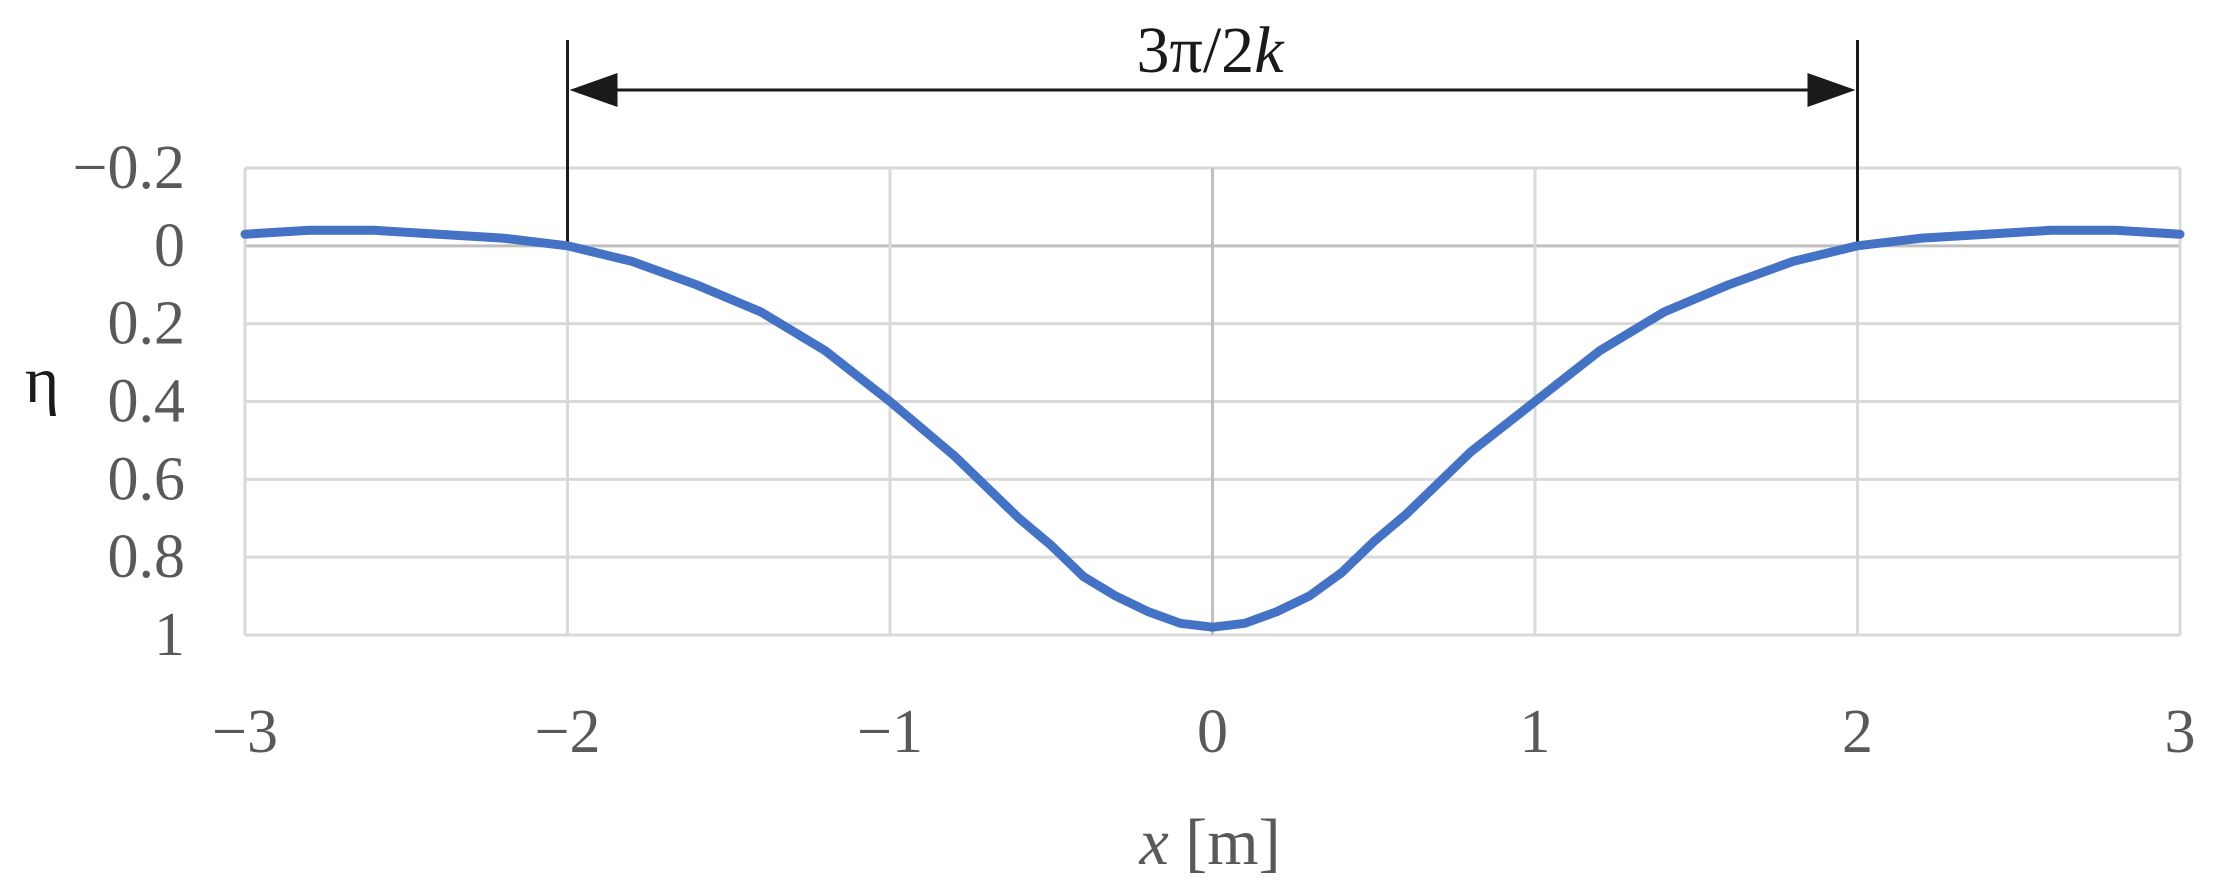  What do you see at coordinates (169, 246) in the screenshot?
I see `y-tick-label: 0` at bounding box center [169, 246].